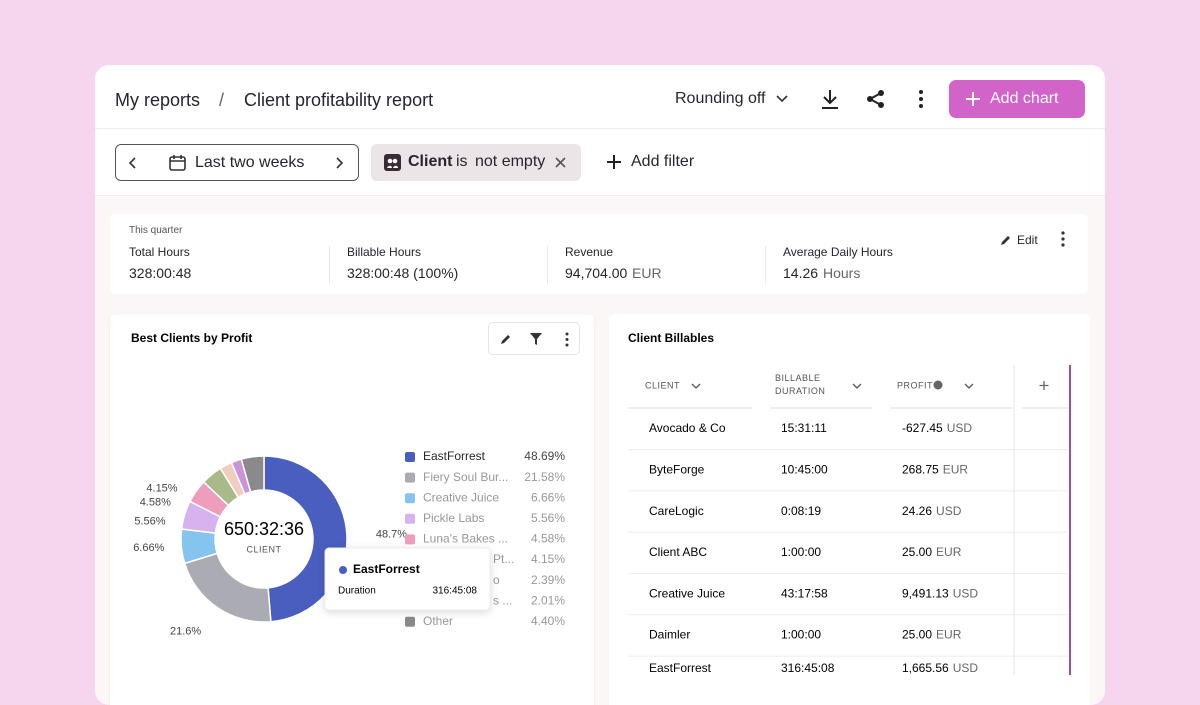 Image resolution: width=1200 pixels, height=705 pixels. What do you see at coordinates (384, 252) in the screenshot?
I see `metric-label: Billable Hours` at bounding box center [384, 252].